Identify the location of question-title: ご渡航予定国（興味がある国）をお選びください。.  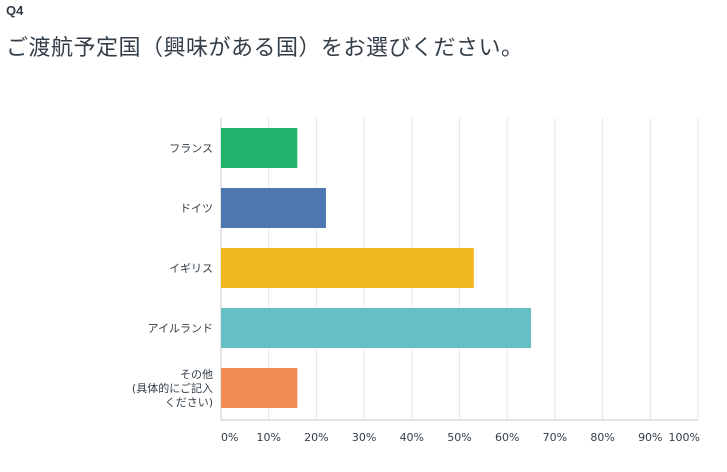
(265, 48).